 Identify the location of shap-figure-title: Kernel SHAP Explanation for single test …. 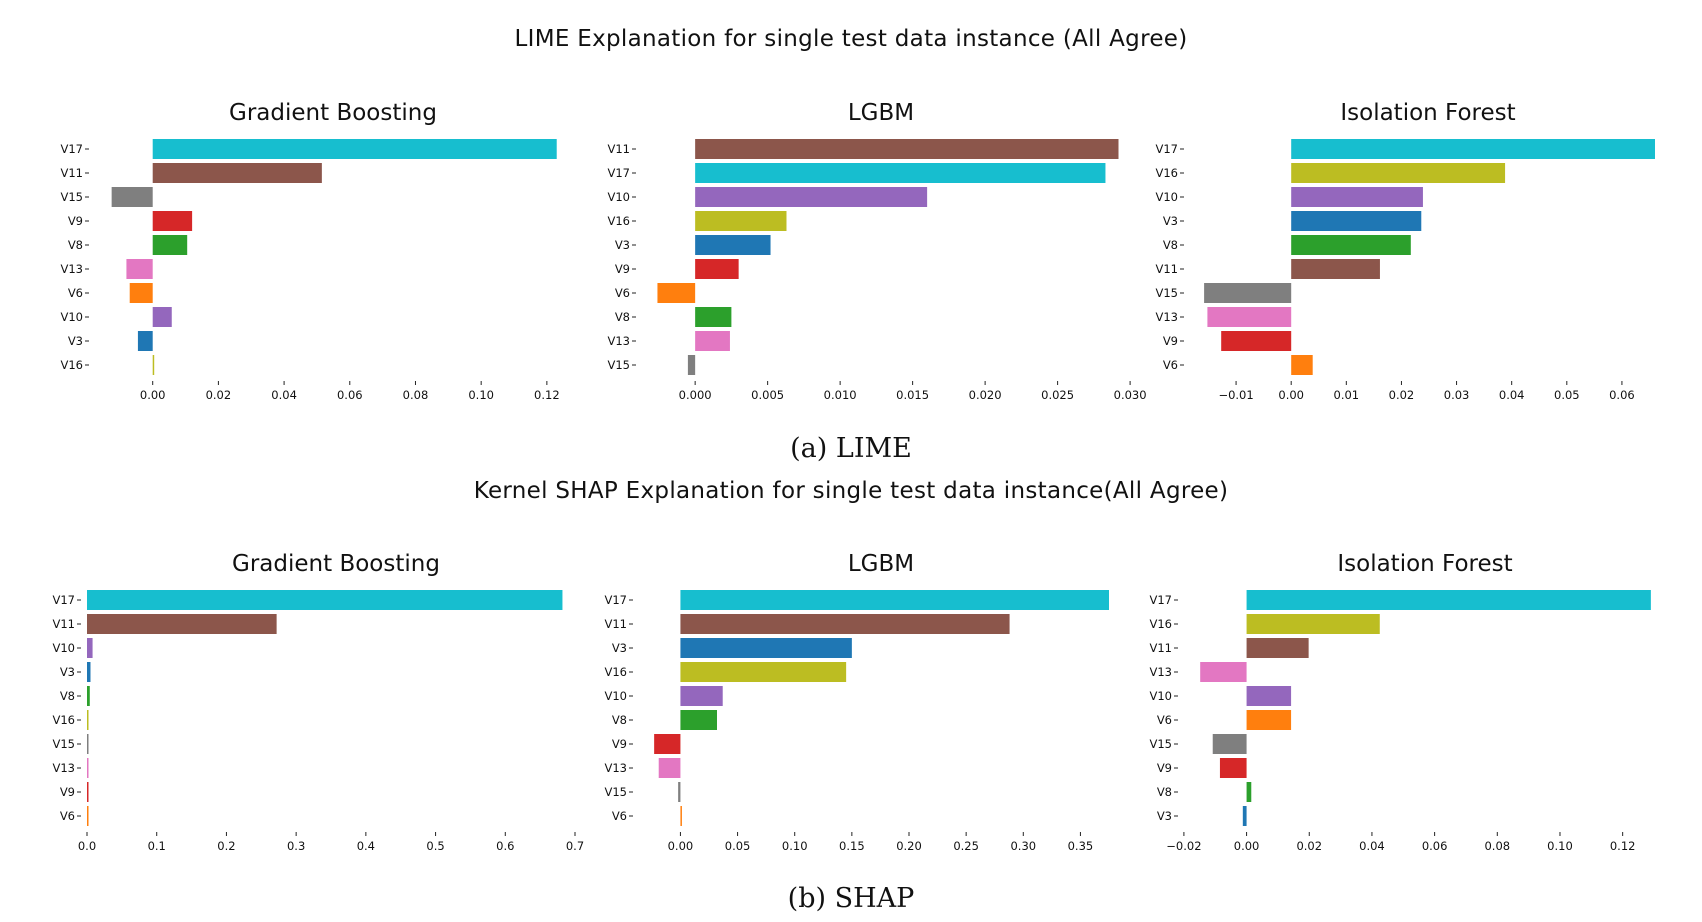
(851, 491).